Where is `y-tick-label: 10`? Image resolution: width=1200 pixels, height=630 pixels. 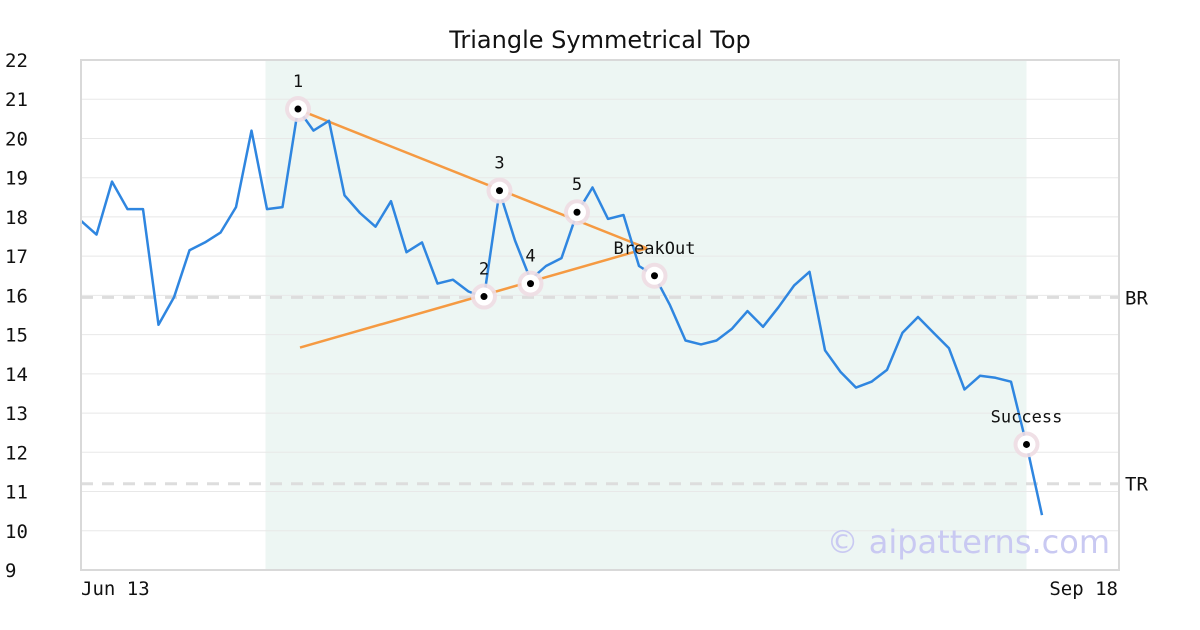 y-tick-label: 10 is located at coordinates (16, 532).